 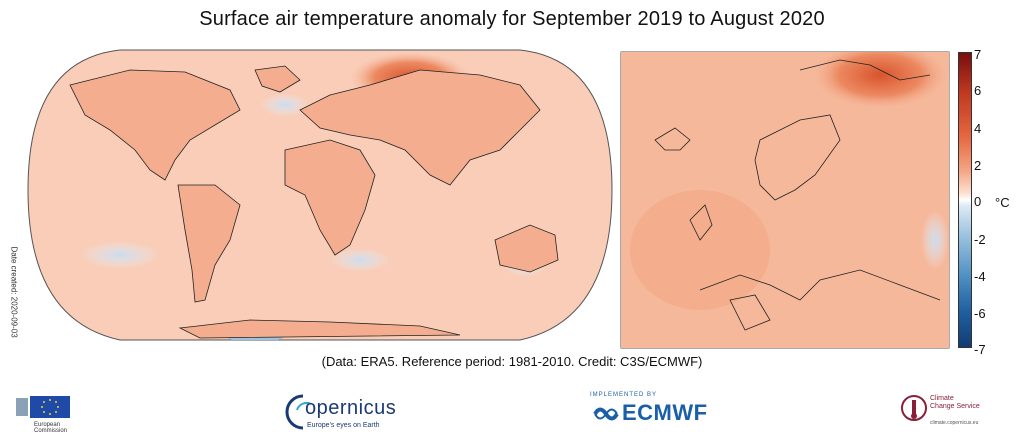 What do you see at coordinates (209, 243) in the screenshot?
I see `south-america` at bounding box center [209, 243].